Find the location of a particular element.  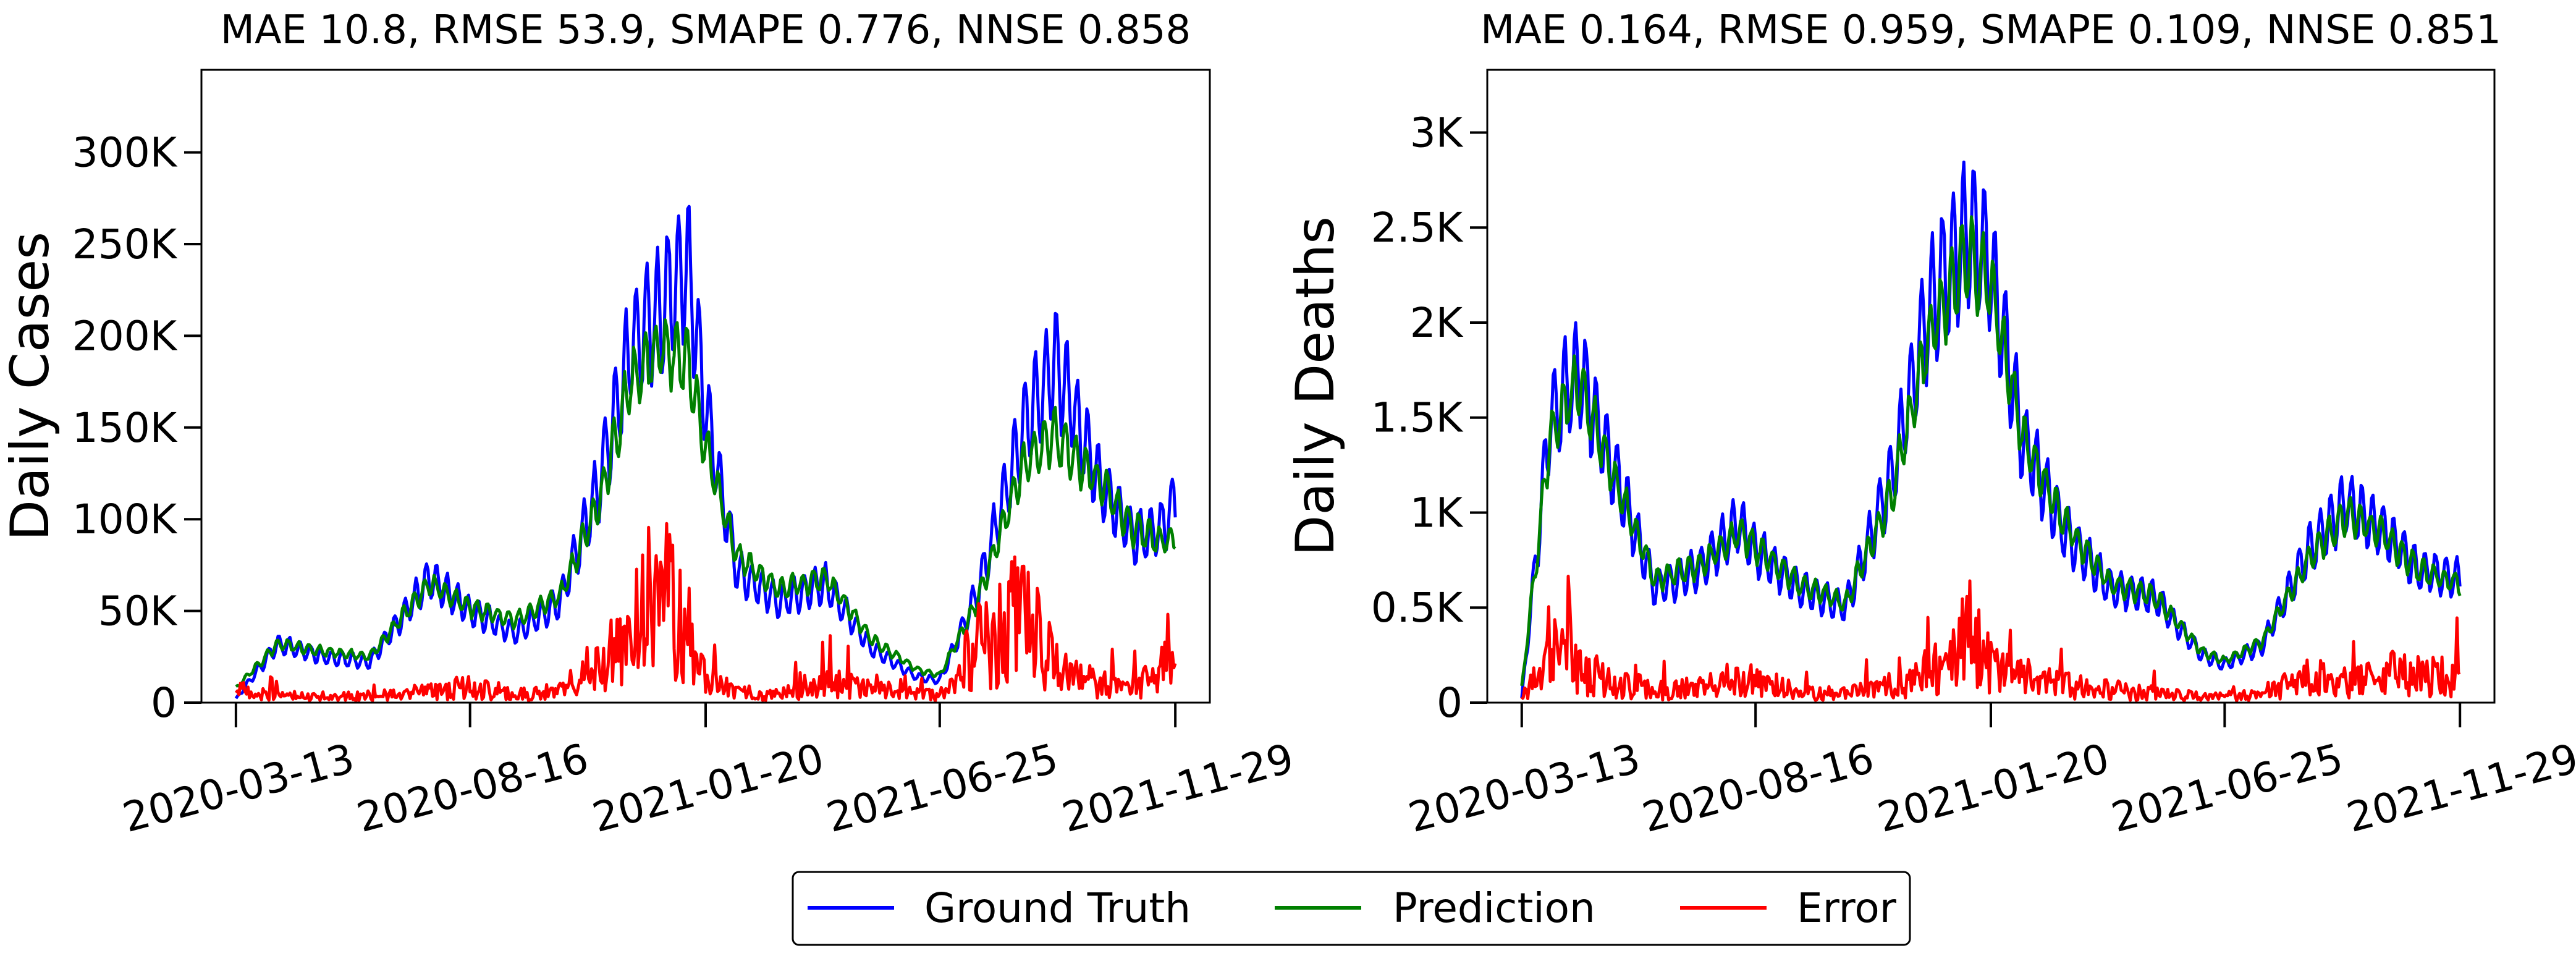

y-tick-label: 0.5K is located at coordinates (1417, 608).